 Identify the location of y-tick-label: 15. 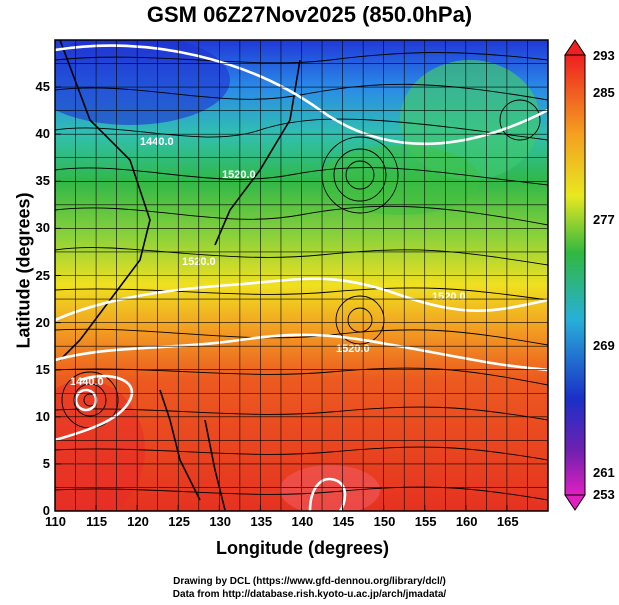
(42, 369).